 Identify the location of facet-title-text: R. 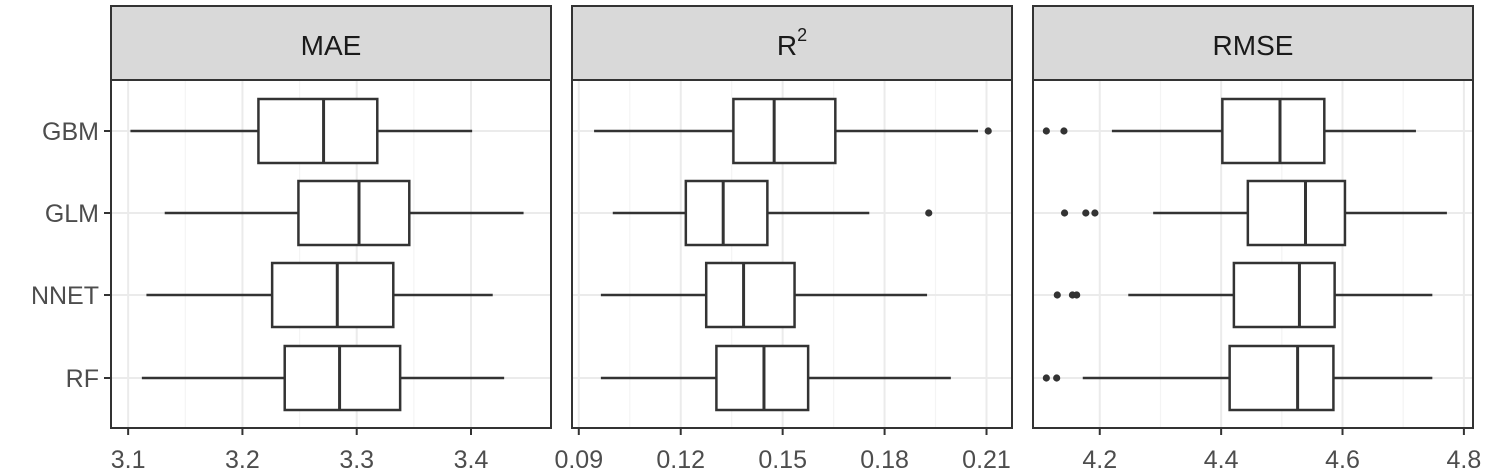
(787, 45).